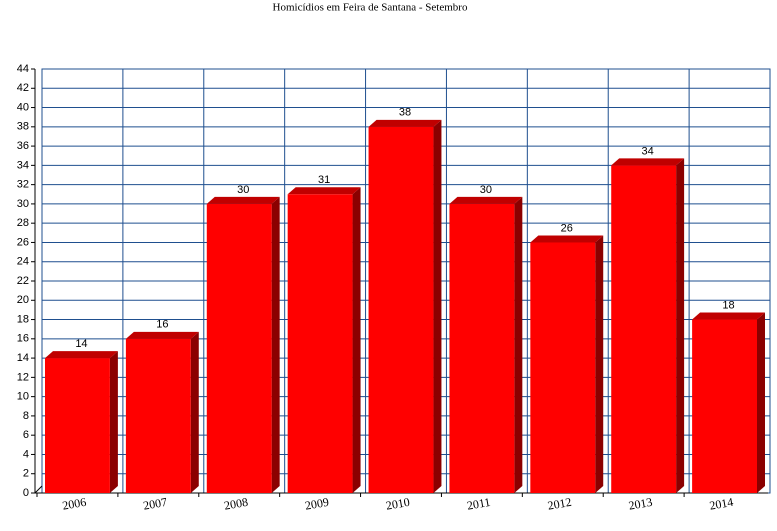 This screenshot has width=777, height=531. What do you see at coordinates (74, 504) in the screenshot?
I see `x-tick-label: 2006` at bounding box center [74, 504].